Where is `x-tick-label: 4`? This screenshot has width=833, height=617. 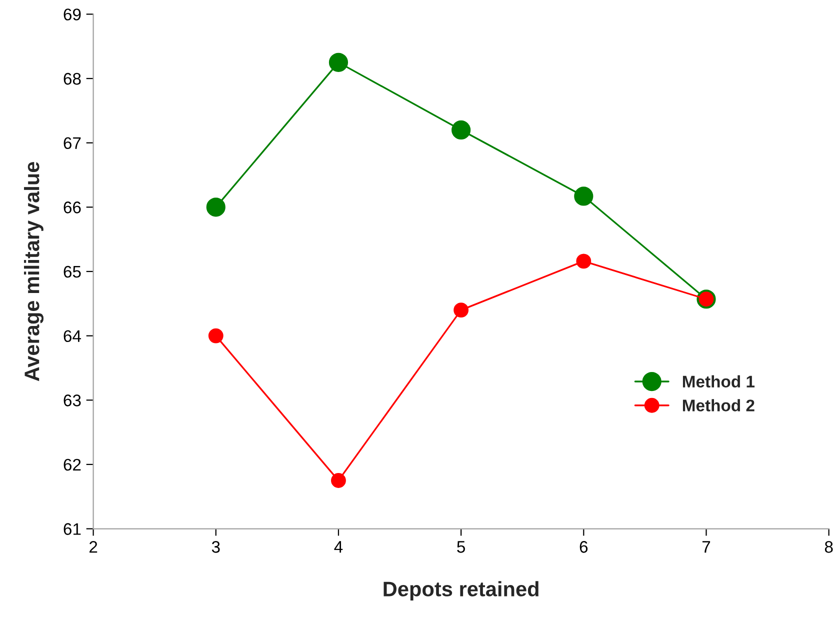
x-tick-label: 4 is located at coordinates (338, 547).